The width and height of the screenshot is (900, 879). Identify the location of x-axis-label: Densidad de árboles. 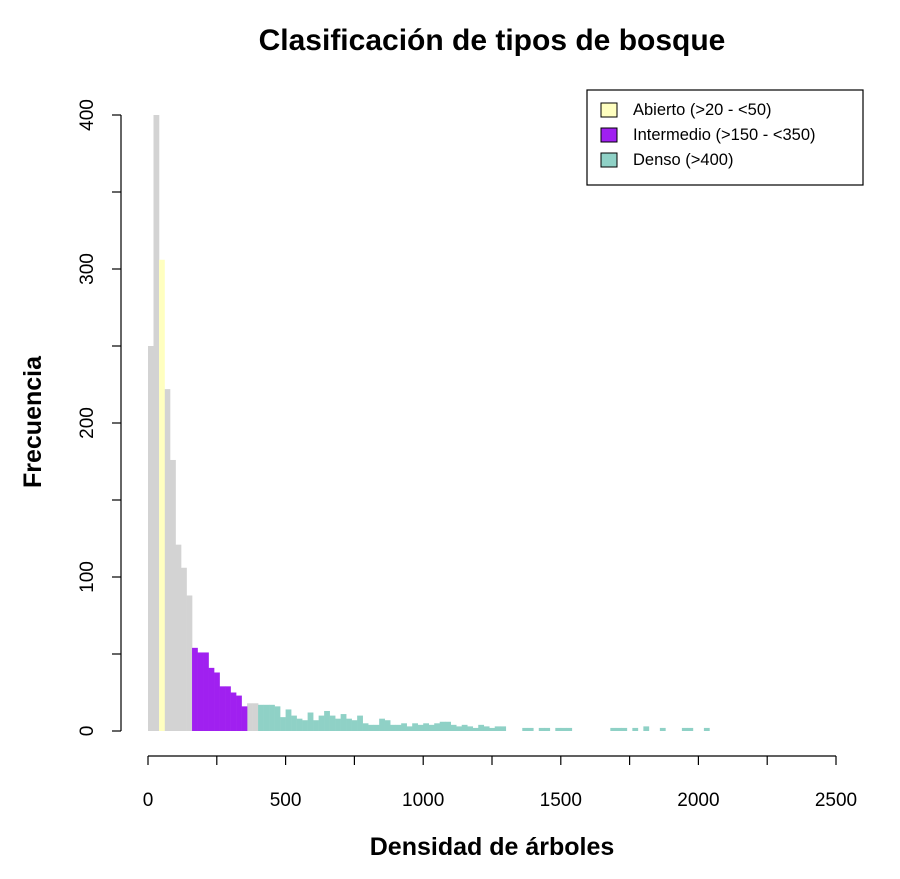
(492, 847).